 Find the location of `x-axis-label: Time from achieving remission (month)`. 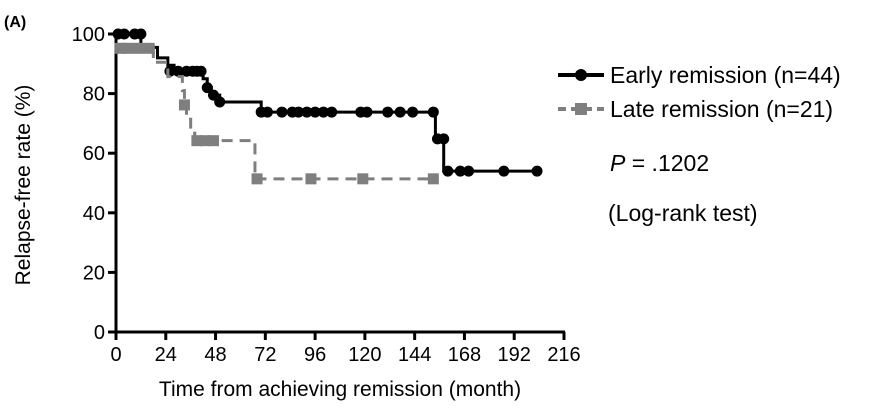

x-axis-label: Time from achieving remission (month) is located at coordinates (340, 389).